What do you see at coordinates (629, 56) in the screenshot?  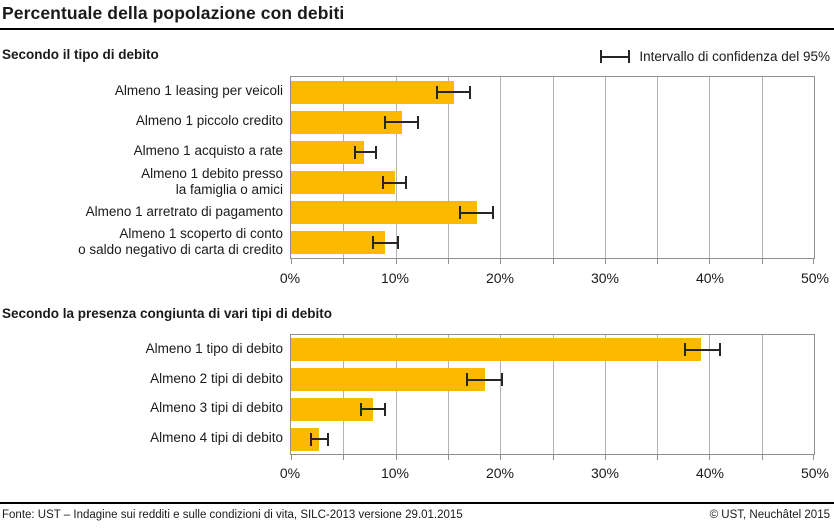 I see `error-bar-right-cap` at bounding box center [629, 56].